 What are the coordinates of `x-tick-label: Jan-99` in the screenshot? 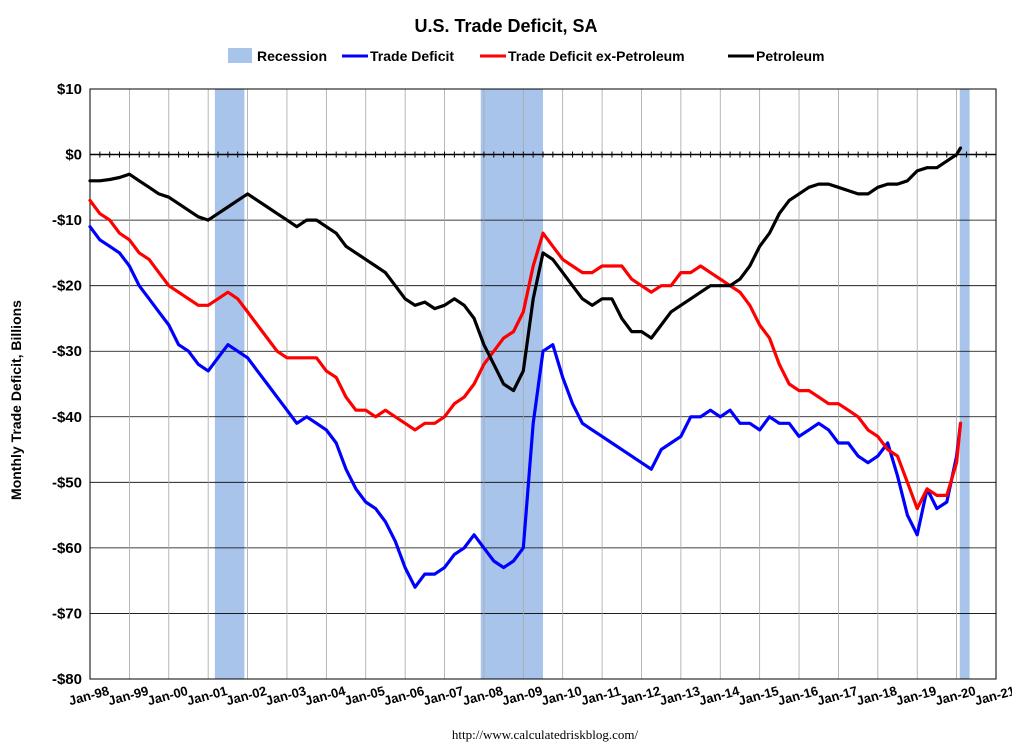 It's located at (128, 695).